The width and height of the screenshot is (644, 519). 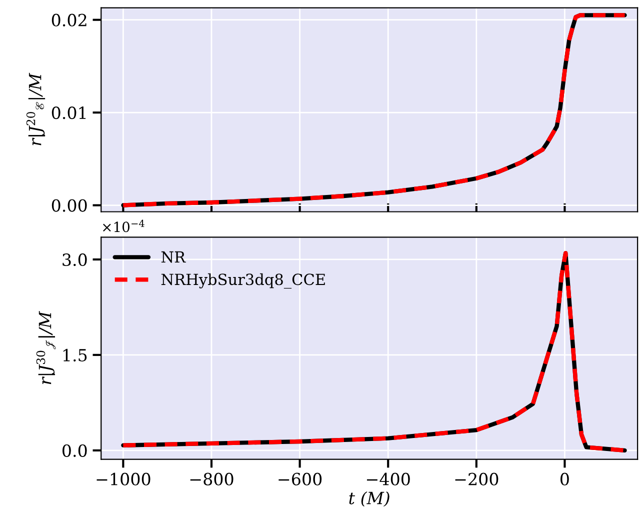 What do you see at coordinates (123, 479) in the screenshot?
I see `x-tick-label: −1000` at bounding box center [123, 479].